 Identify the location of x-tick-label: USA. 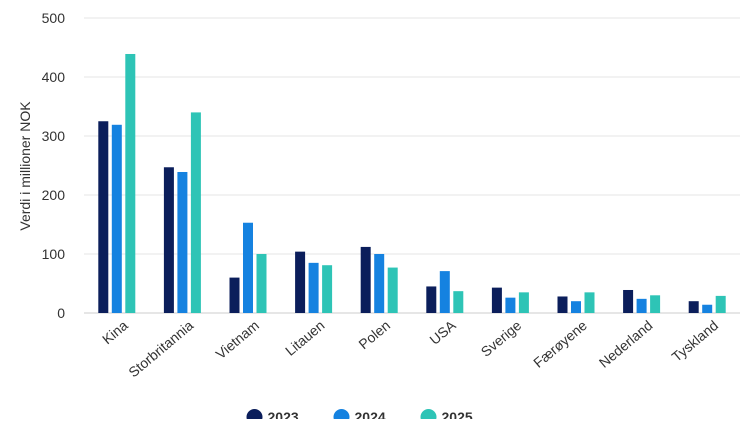
(442, 332).